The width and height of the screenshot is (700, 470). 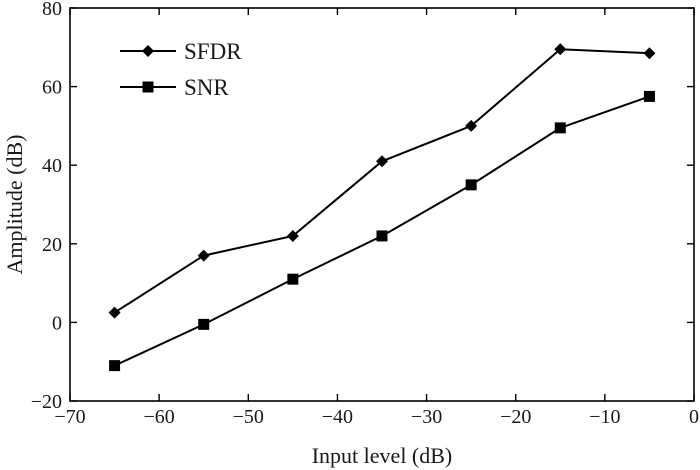 What do you see at coordinates (515, 417) in the screenshot?
I see `x-tick-label: −20` at bounding box center [515, 417].